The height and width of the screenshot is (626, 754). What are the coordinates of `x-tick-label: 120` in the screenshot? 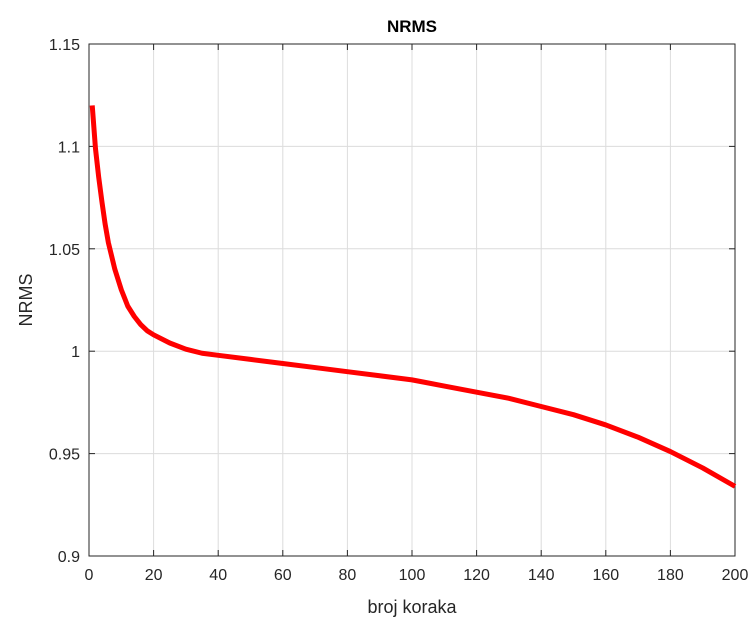 It's located at (476, 575).